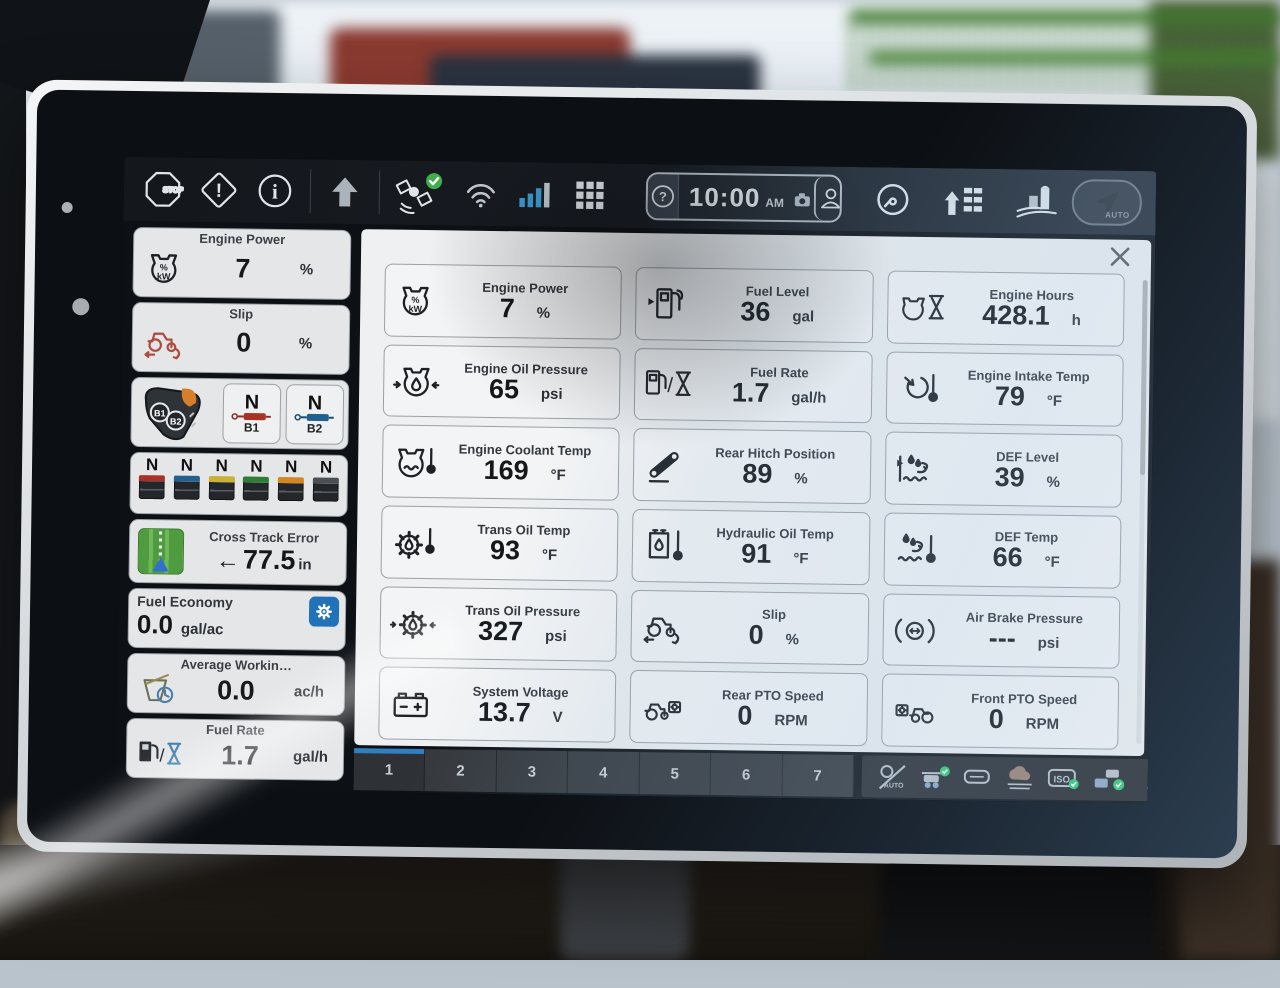  Describe the element at coordinates (804, 198) in the screenshot. I see `camera-icon` at that location.